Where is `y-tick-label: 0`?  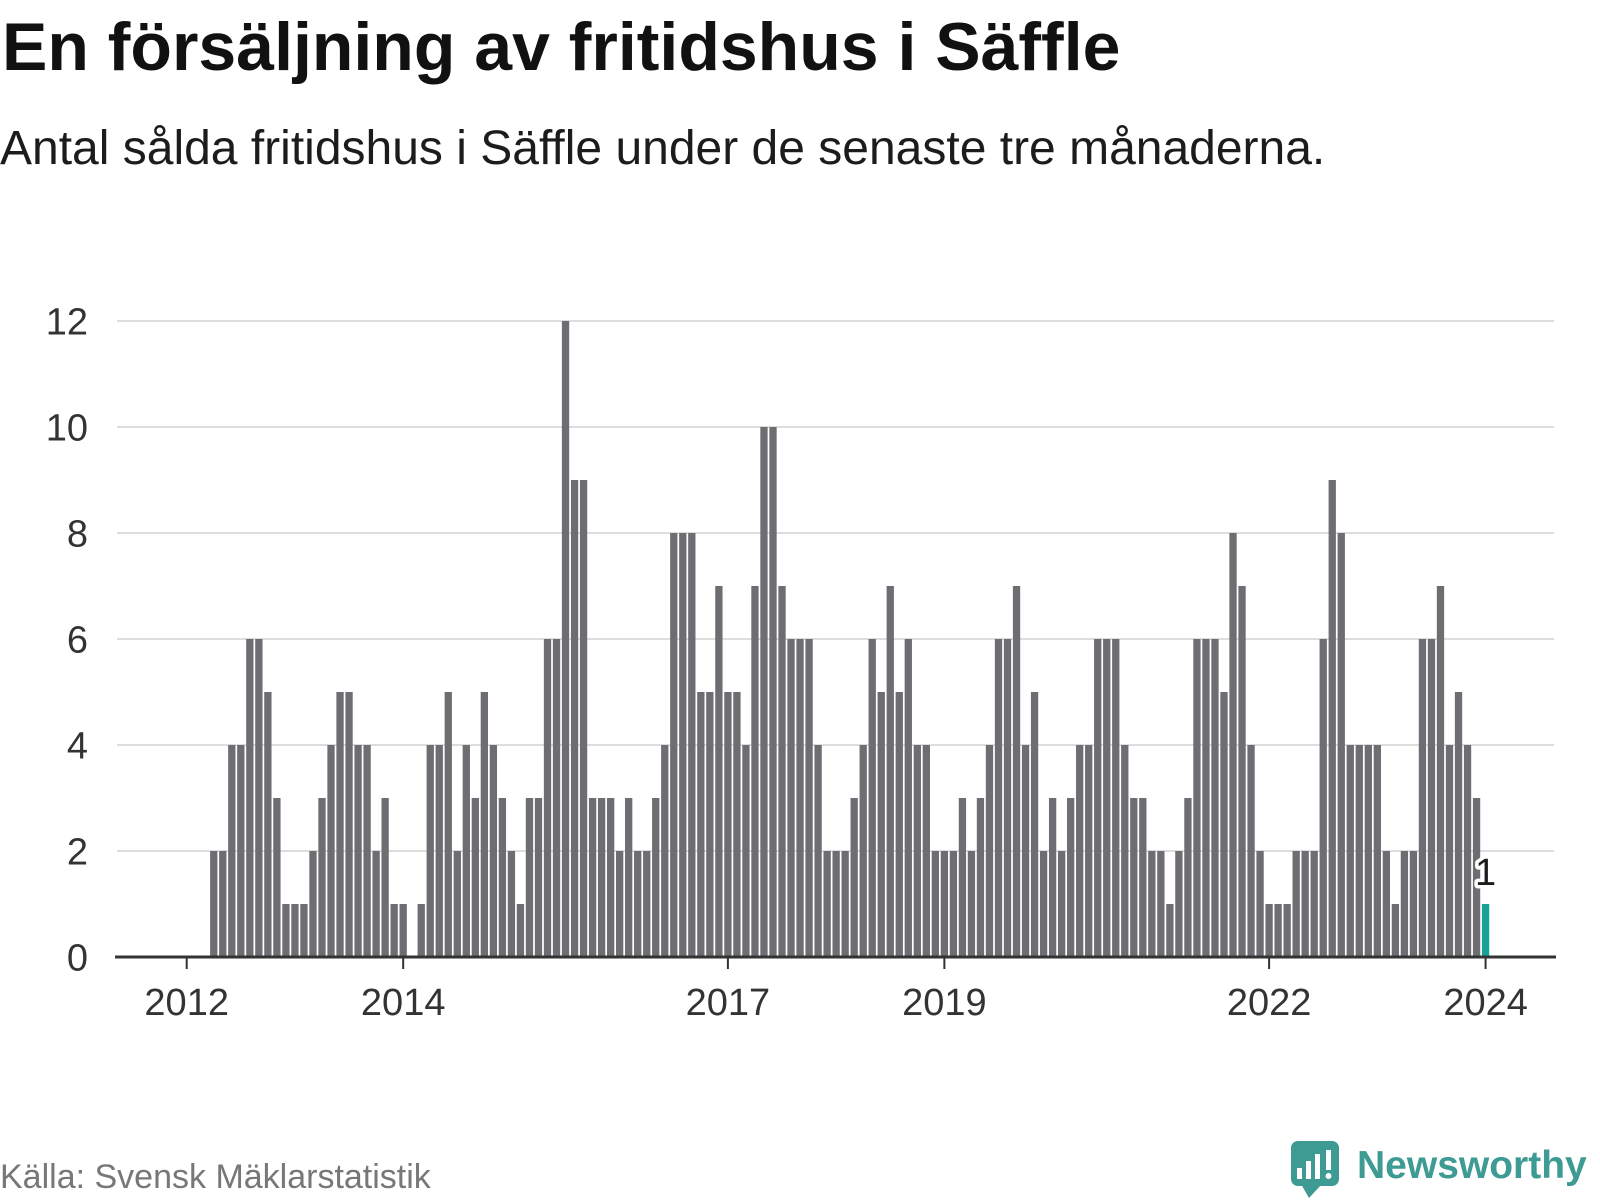 y-tick-label: 0 is located at coordinates (77, 959).